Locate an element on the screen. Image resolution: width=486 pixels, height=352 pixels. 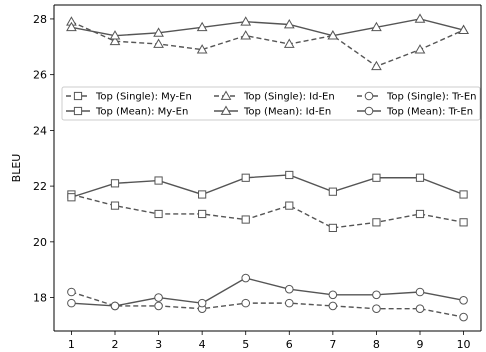
legend-label: Top (Single): Tr-En is located at coordinates (431, 97).